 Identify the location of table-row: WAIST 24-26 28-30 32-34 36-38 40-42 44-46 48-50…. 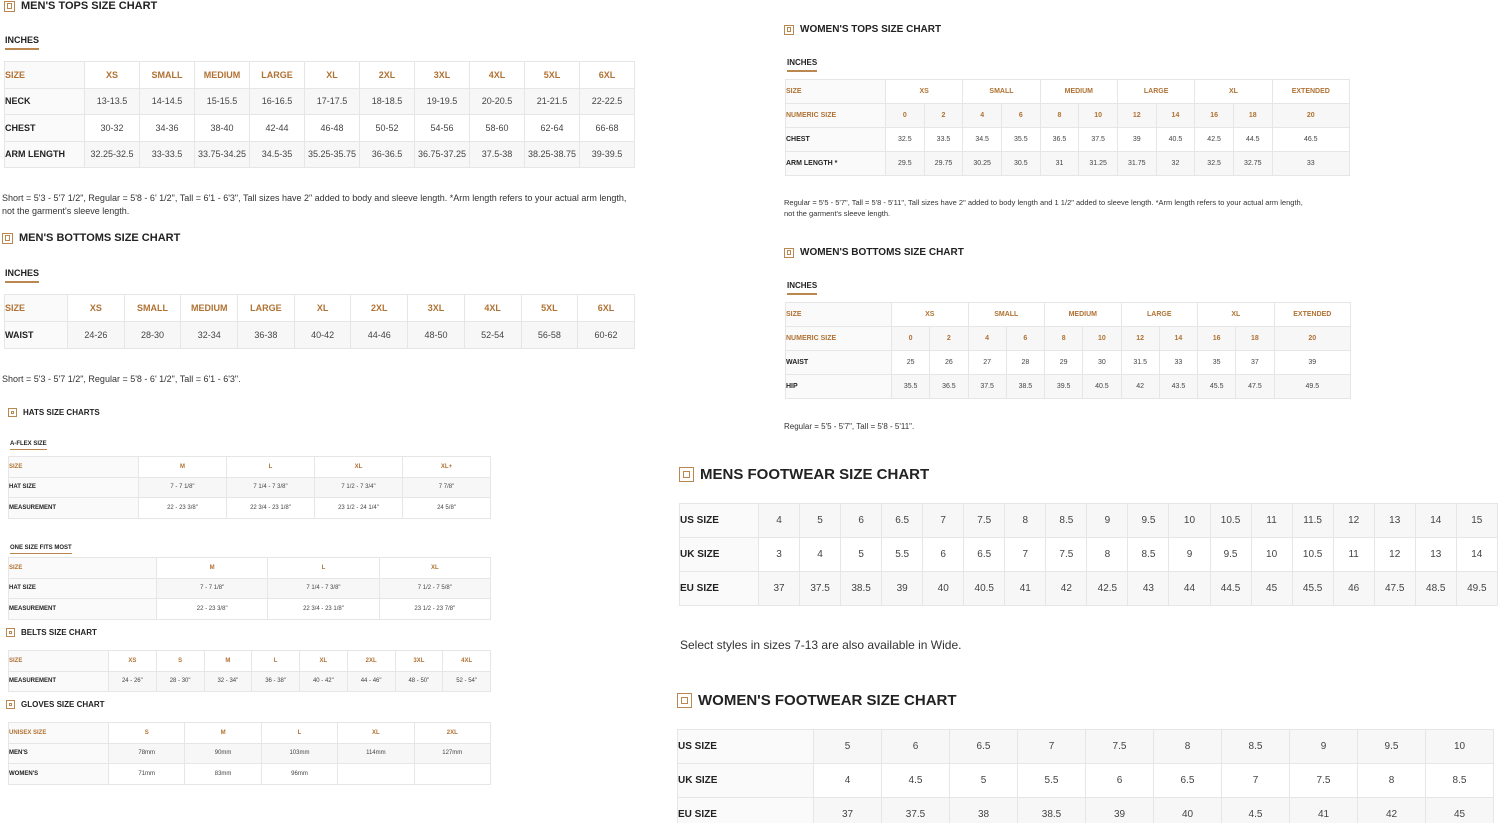
(319, 335).